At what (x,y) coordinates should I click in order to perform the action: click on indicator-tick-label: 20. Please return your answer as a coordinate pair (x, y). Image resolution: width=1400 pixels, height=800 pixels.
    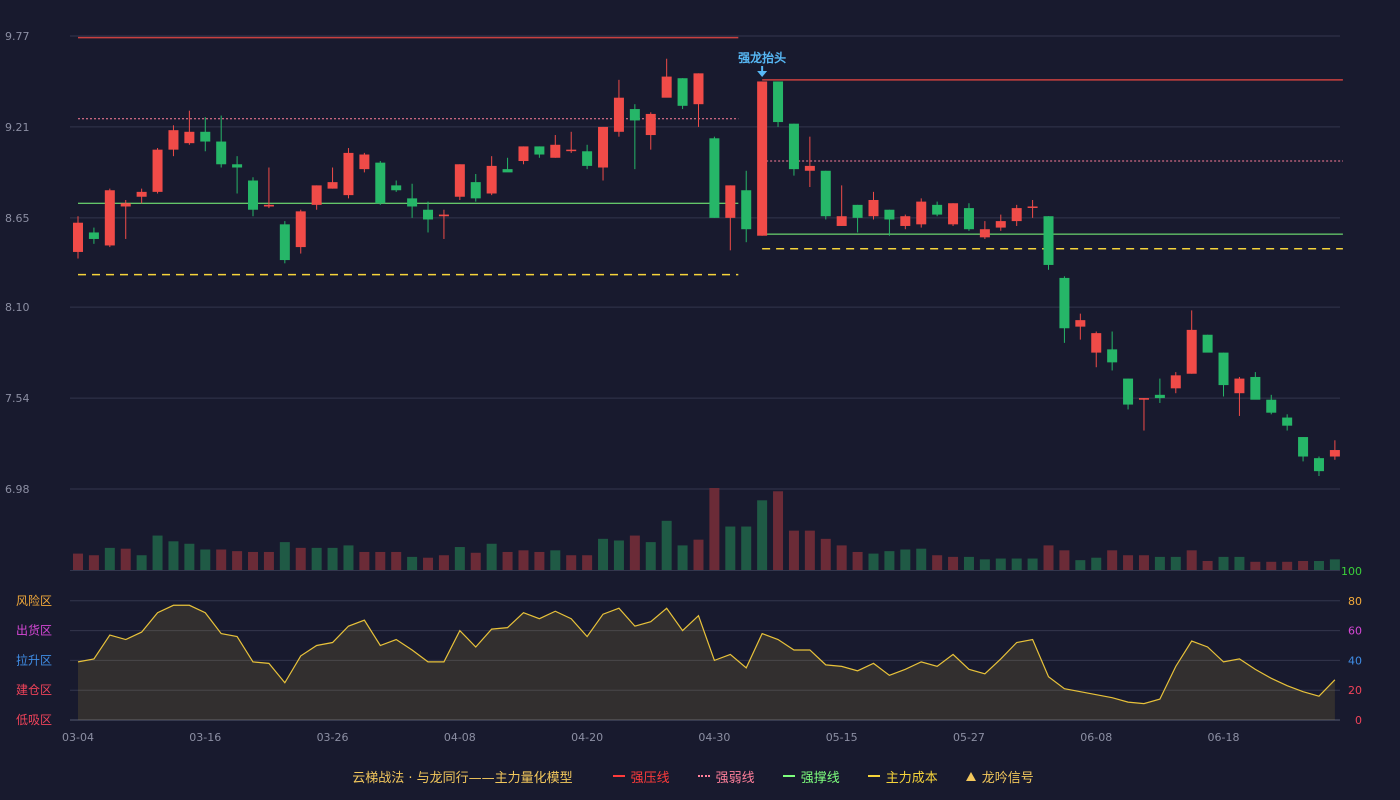
    Looking at the image, I should click on (1355, 690).